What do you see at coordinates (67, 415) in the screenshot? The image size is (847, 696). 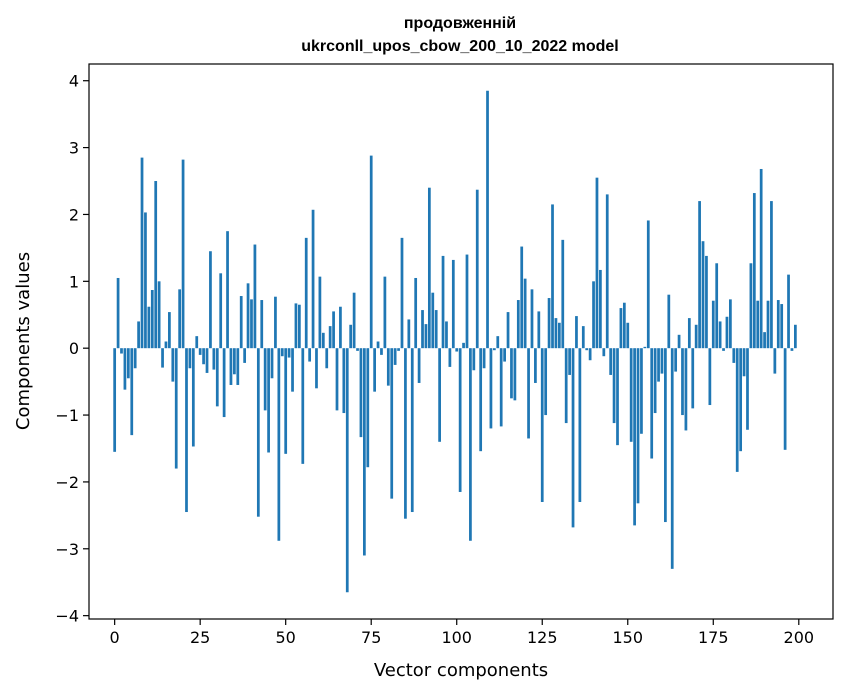 I see `y-tick-label: −1` at bounding box center [67, 415].